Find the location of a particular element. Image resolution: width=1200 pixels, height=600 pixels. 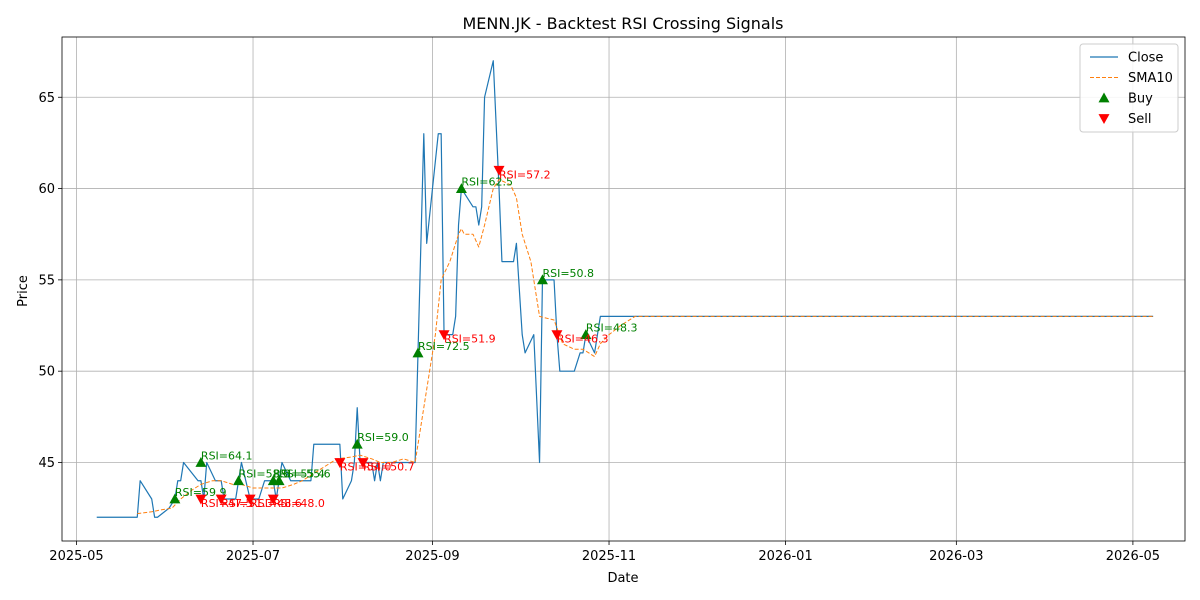

sell-annotation: RSI=47.5 is located at coordinates (227, 503).